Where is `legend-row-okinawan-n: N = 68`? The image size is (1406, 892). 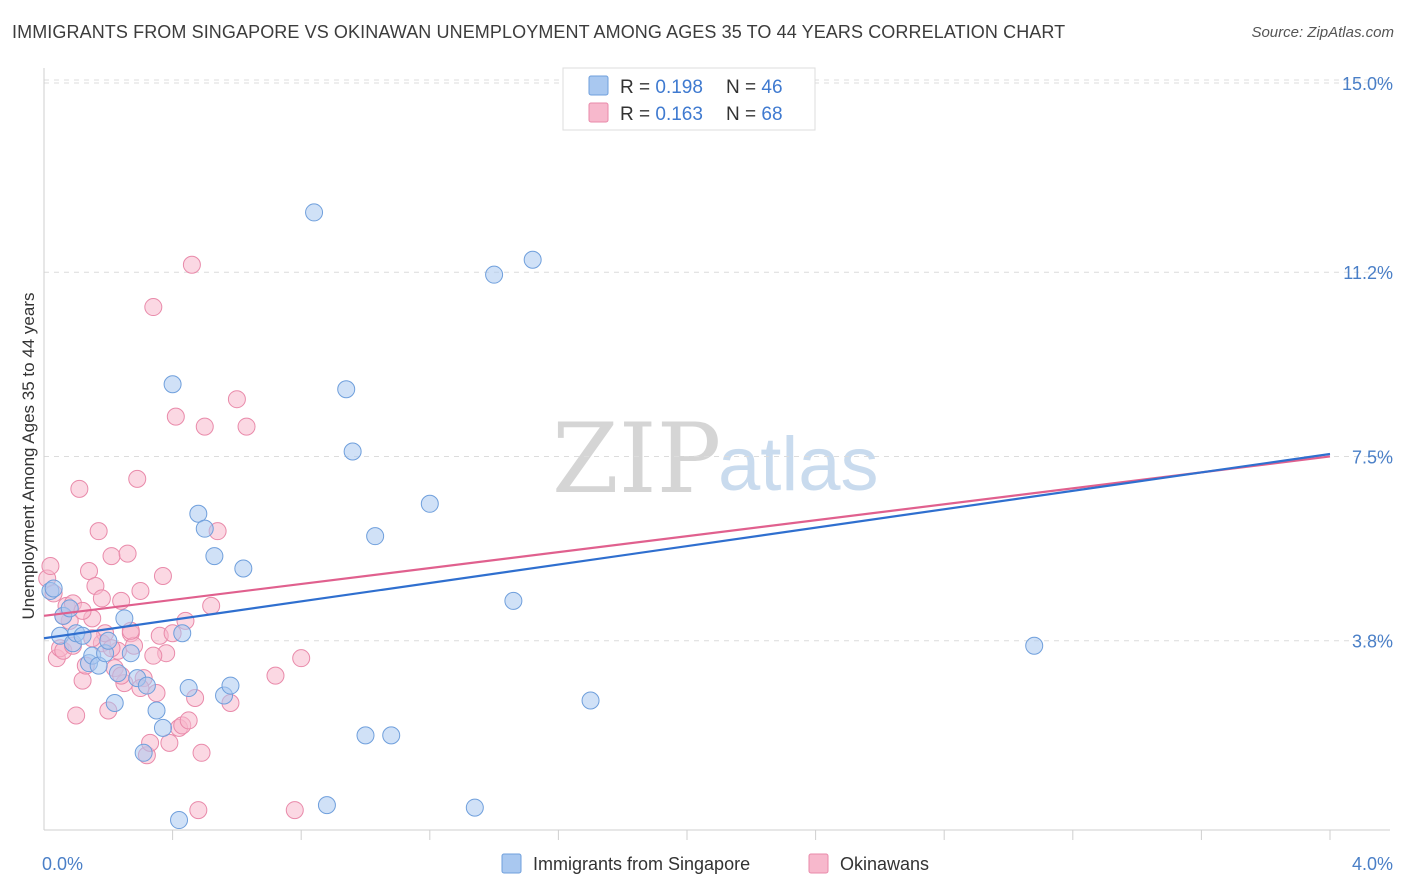
legend-row-okinawan-n: N = 68 is located at coordinates (754, 114).